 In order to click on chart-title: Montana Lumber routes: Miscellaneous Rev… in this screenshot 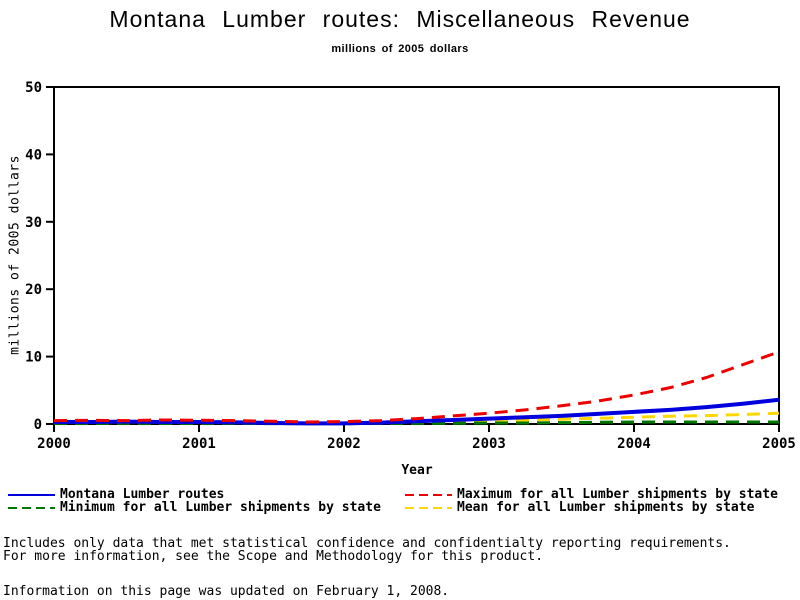, I will do `click(400, 19)`.